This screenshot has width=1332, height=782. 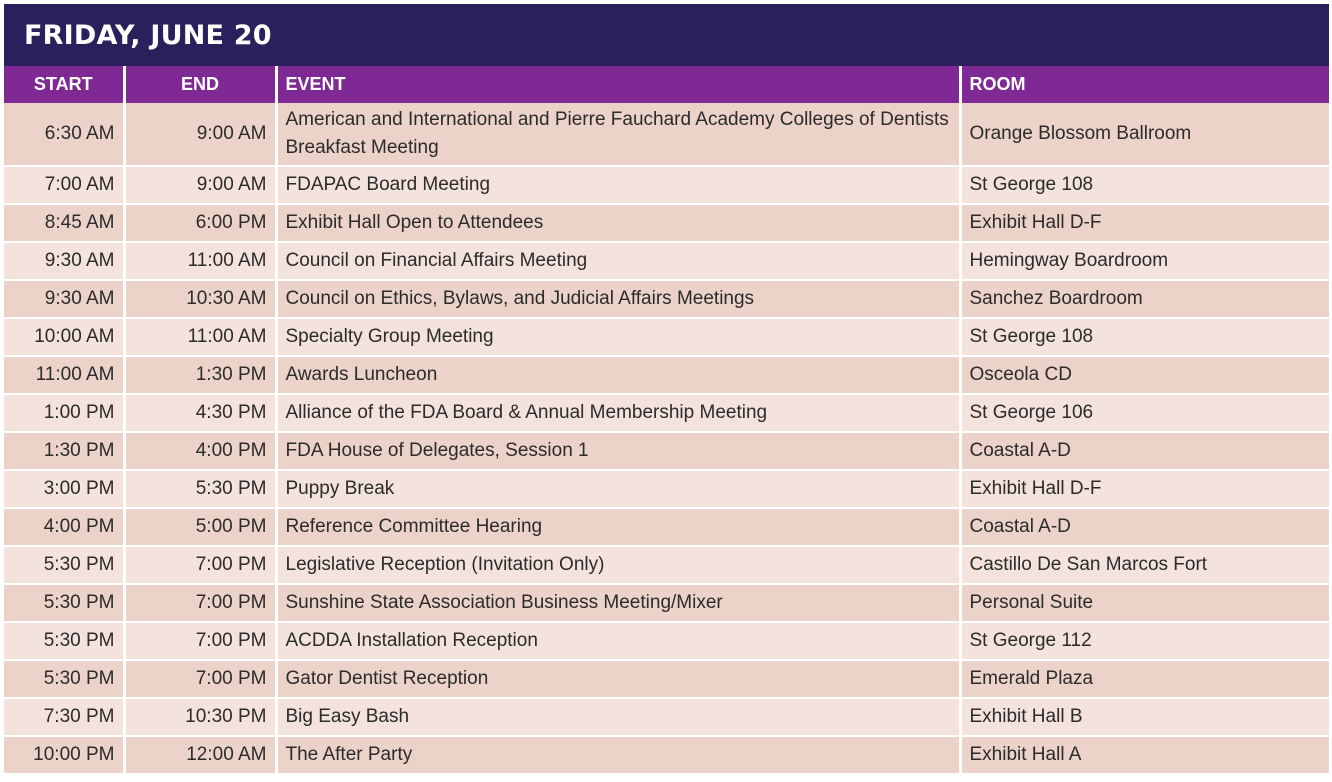 I want to click on cell-room: Castillo De San Marcos Fort, so click(x=1144, y=565).